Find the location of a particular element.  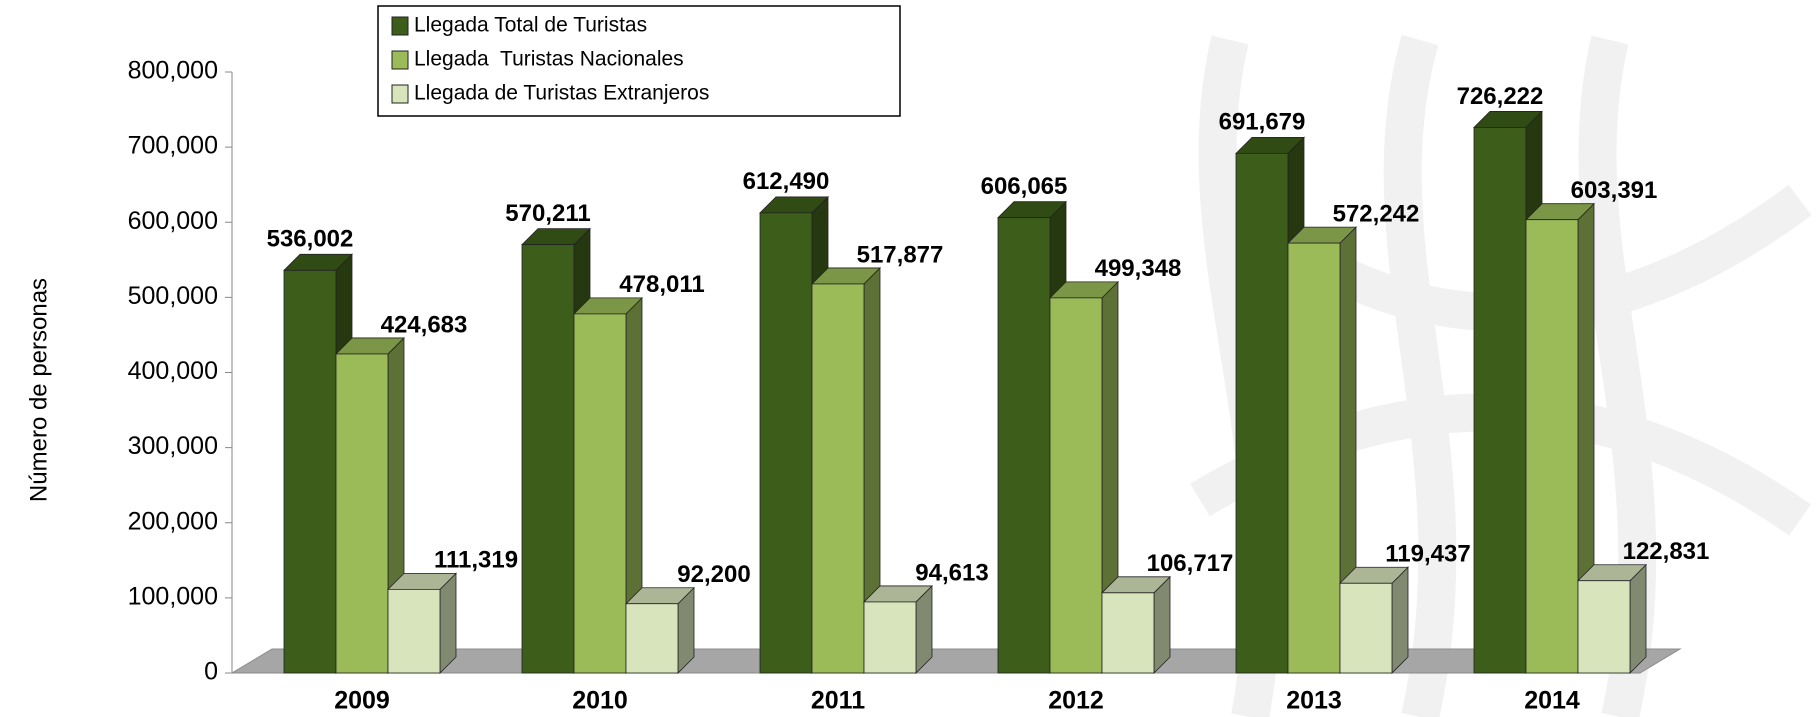

value-label: 536,002 is located at coordinates (310, 239).